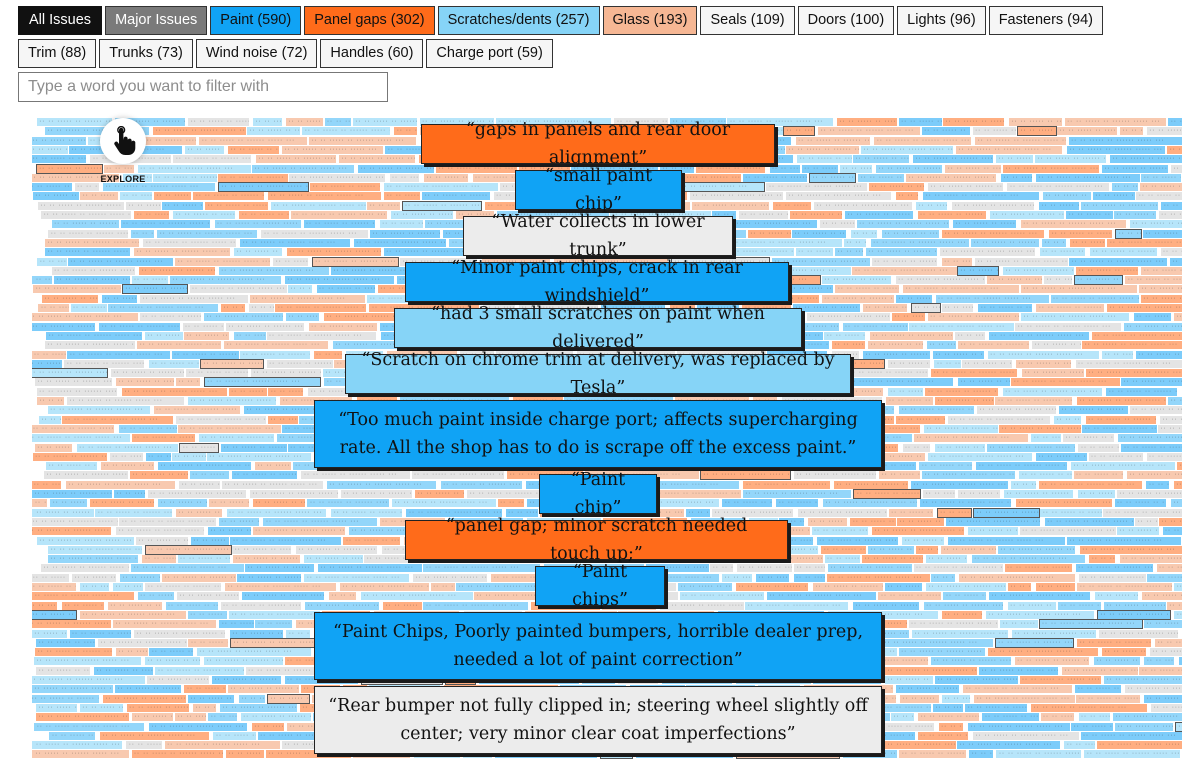 The width and height of the screenshot is (1195, 759). What do you see at coordinates (256, 53) in the screenshot?
I see `filter-chip: Wind noise (72)` at bounding box center [256, 53].